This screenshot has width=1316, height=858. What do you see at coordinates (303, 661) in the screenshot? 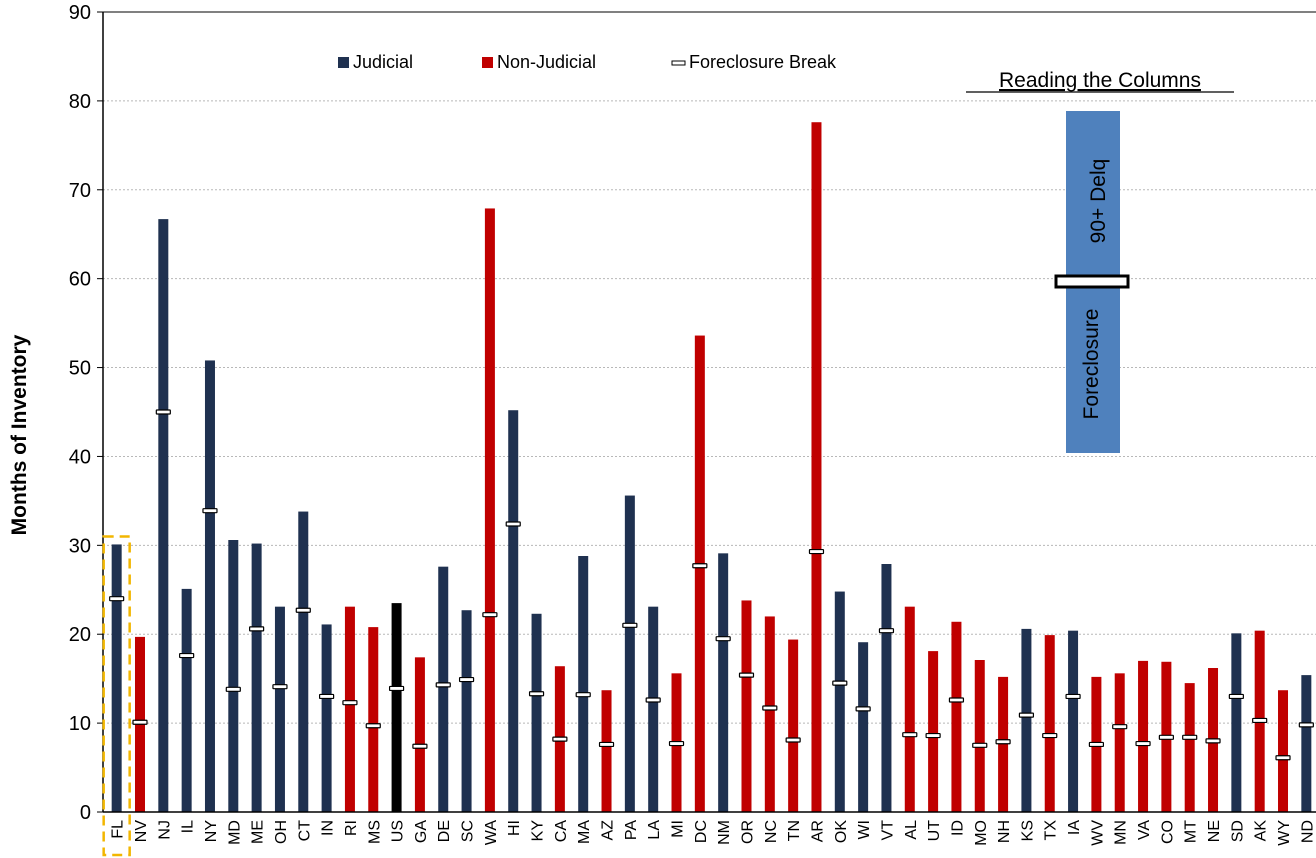
I see `bar-ct` at bounding box center [303, 661].